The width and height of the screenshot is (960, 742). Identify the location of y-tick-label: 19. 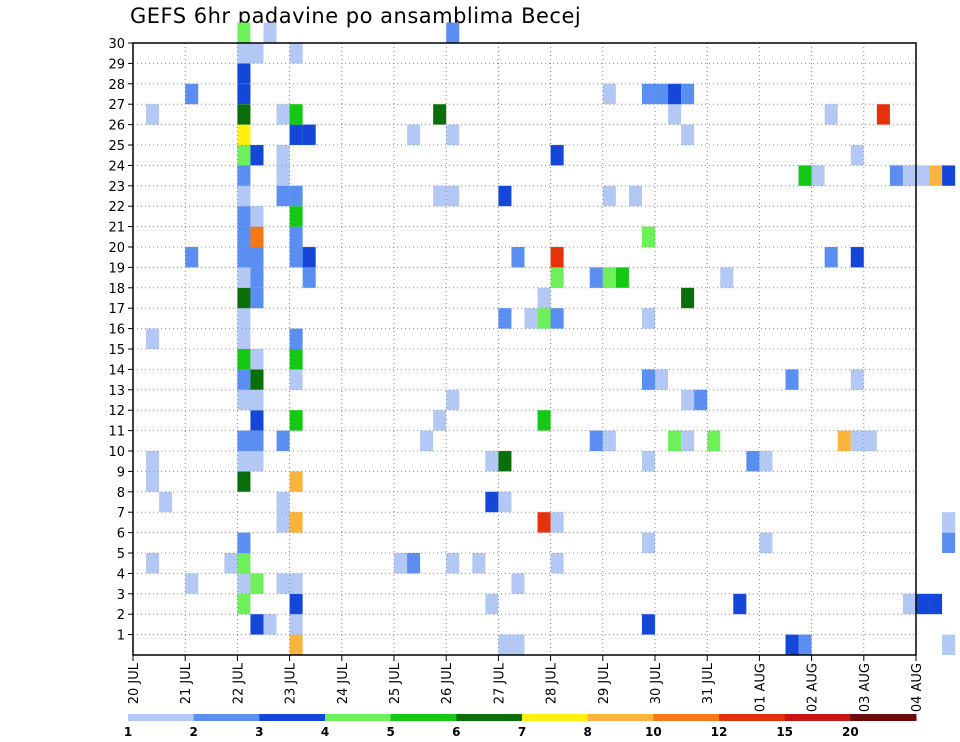
(116, 268).